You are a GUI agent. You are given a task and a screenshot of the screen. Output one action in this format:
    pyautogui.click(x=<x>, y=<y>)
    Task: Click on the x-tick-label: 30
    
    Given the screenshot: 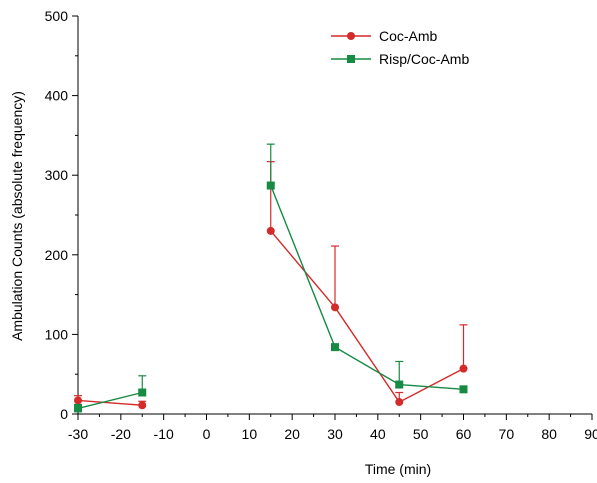 What is the action you would take?
    pyautogui.click(x=335, y=434)
    